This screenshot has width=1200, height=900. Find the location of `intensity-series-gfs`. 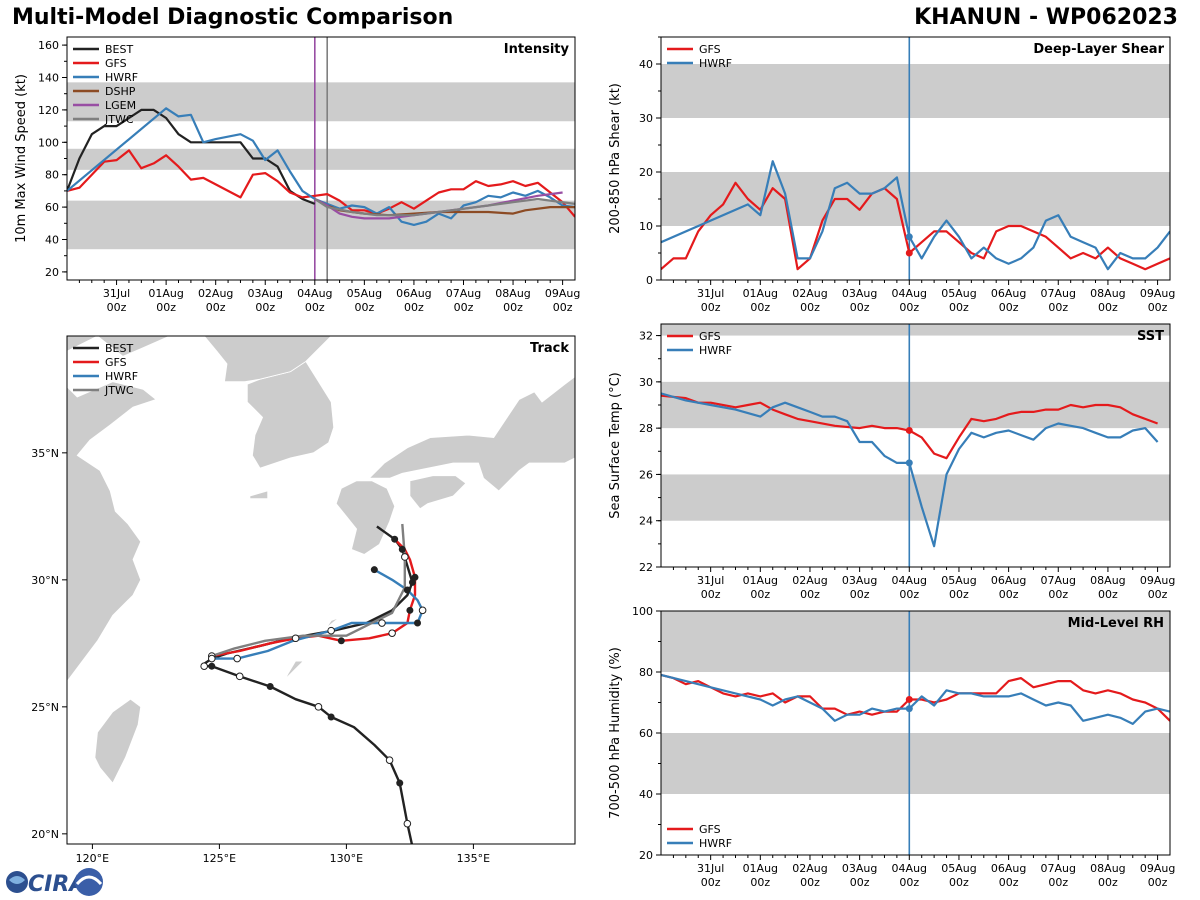

intensity-series-gfs is located at coordinates (321, 183).